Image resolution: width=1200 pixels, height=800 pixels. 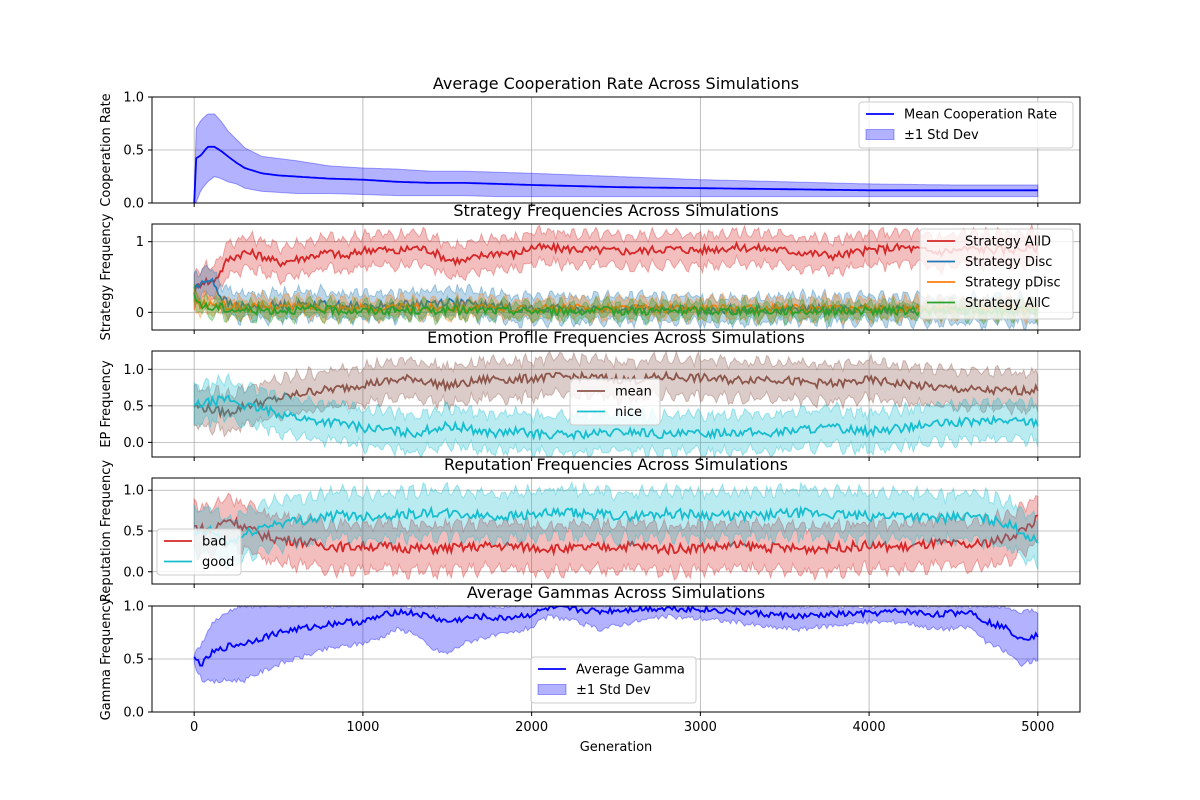 I want to click on line-average-gamma, so click(x=616, y=636).